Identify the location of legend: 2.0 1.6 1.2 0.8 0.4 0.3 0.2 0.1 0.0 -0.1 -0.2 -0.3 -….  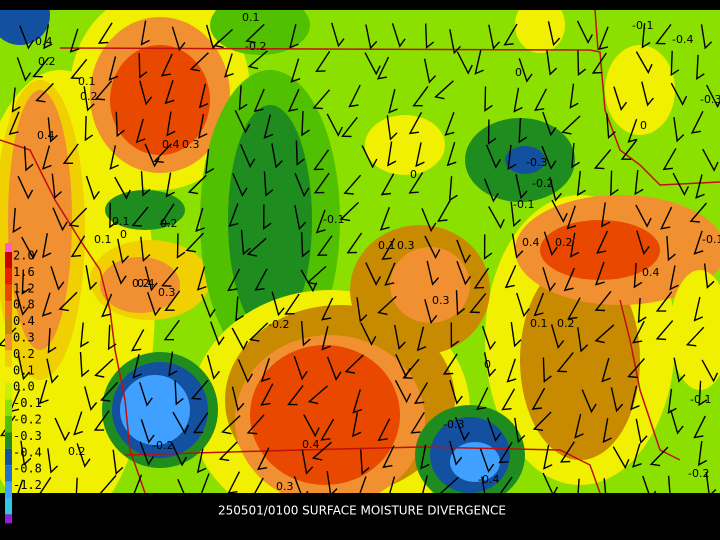
(23, 383).